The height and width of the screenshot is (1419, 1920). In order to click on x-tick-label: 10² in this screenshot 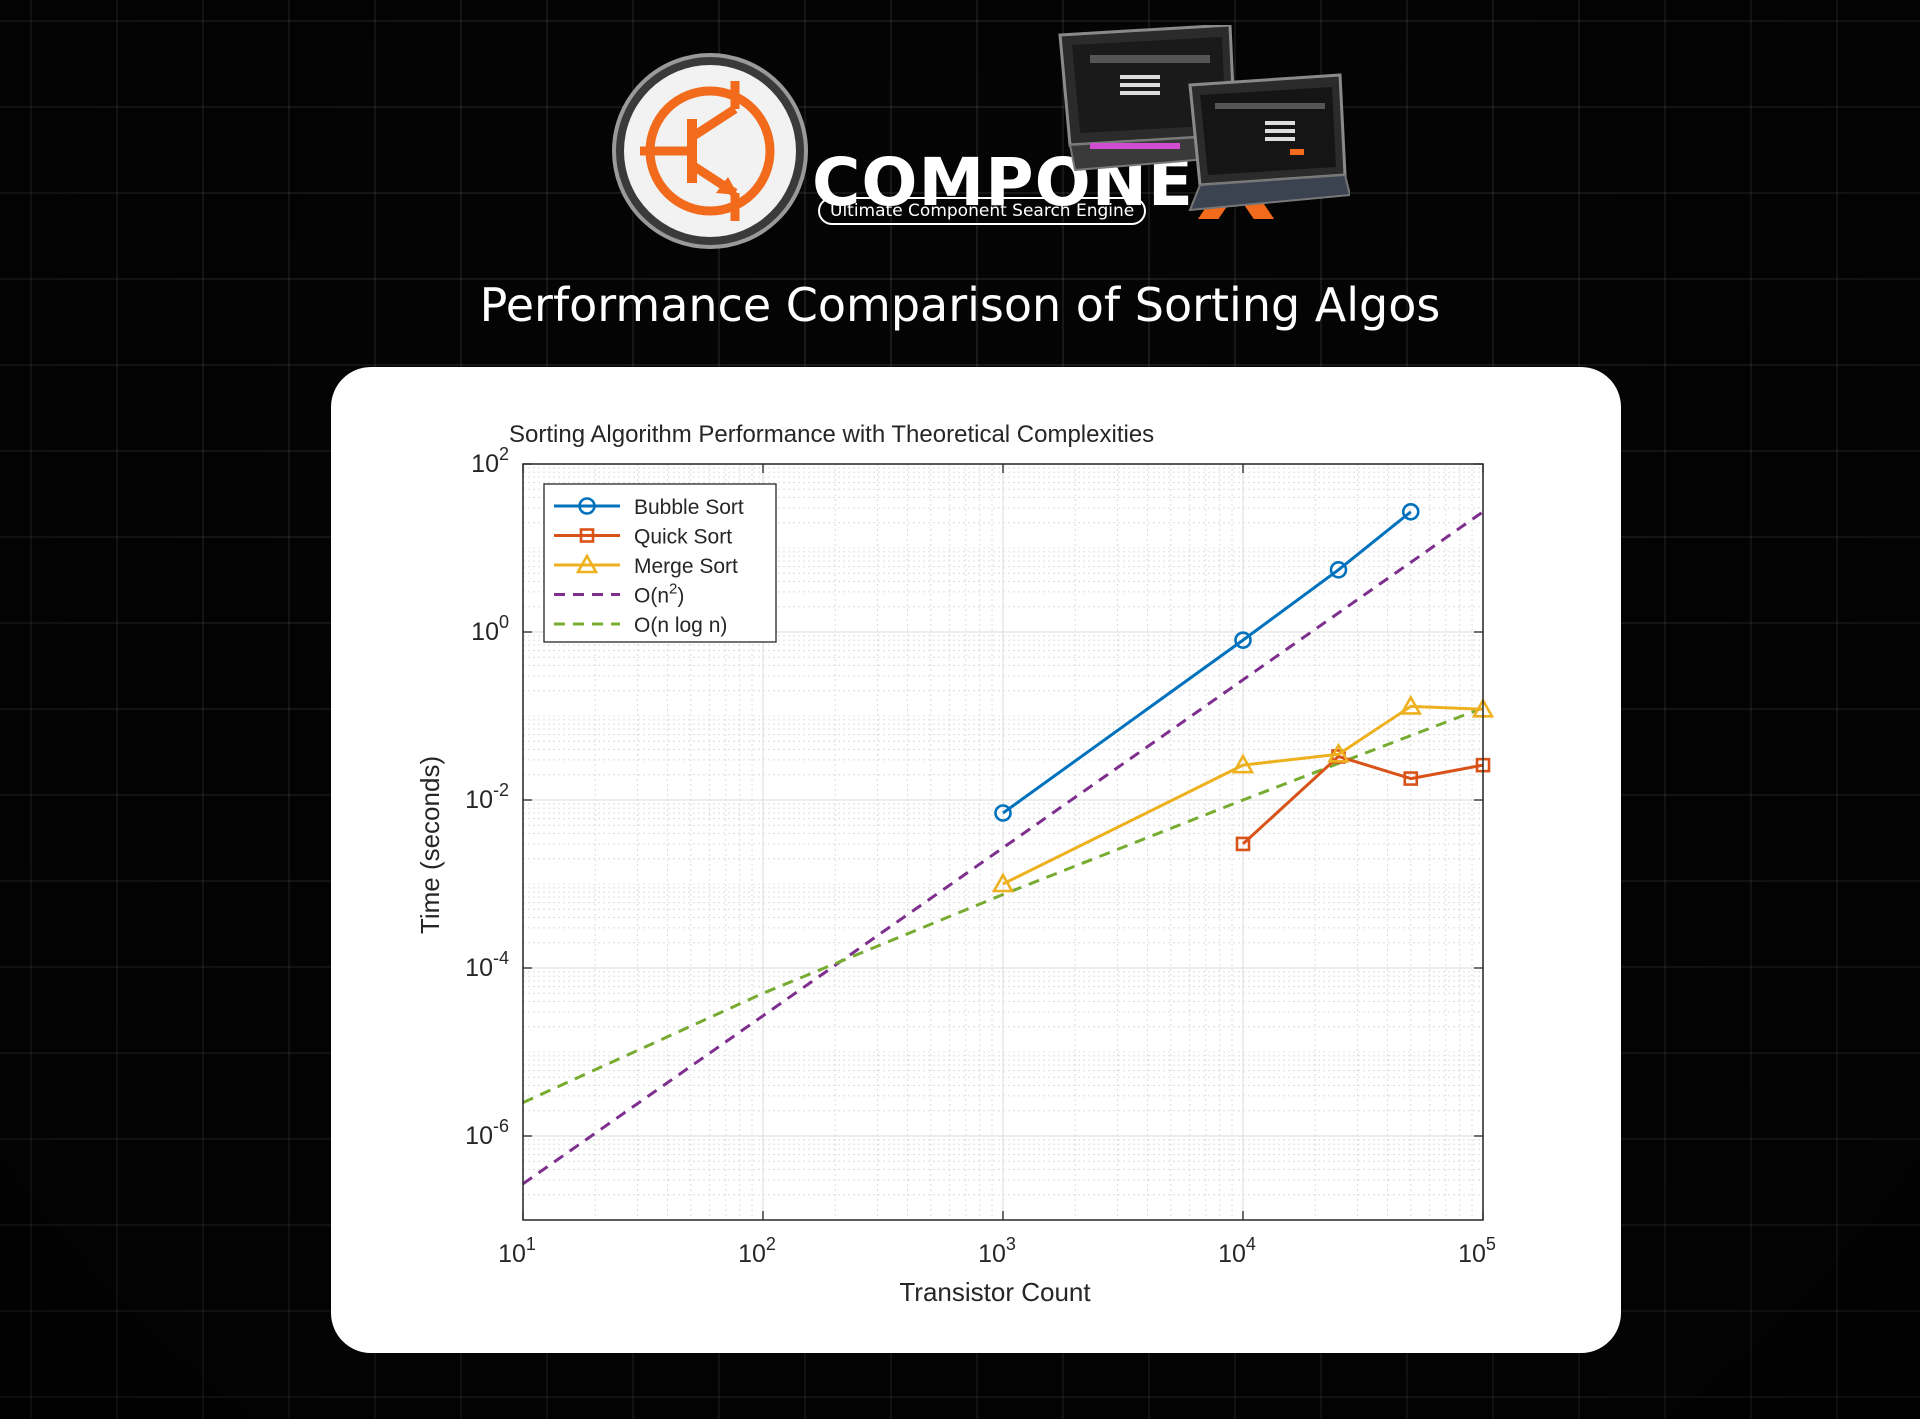, I will do `click(757, 1251)`.